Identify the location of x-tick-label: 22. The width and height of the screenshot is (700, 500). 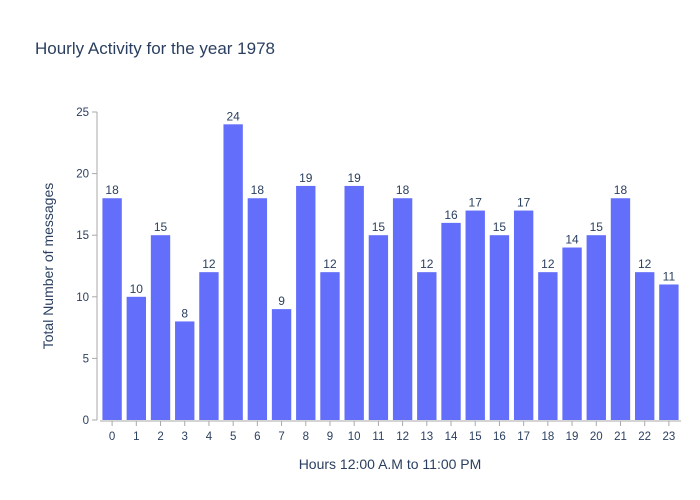
(644, 437).